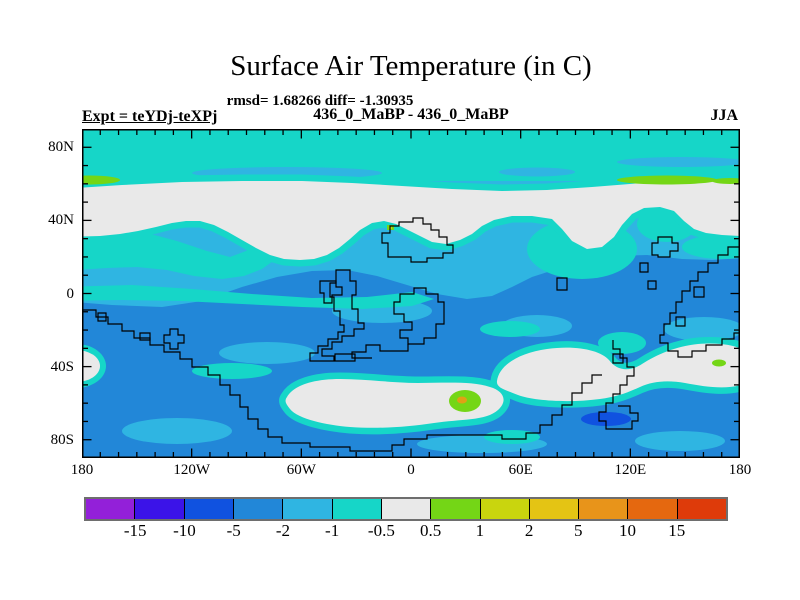 The width and height of the screenshot is (800, 600). What do you see at coordinates (70, 293) in the screenshot?
I see `lat-label-0: 0` at bounding box center [70, 293].